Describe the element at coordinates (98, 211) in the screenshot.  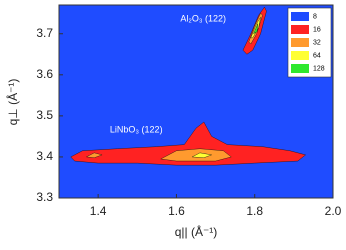
I see `x-tick-label: 1.4` at that location.